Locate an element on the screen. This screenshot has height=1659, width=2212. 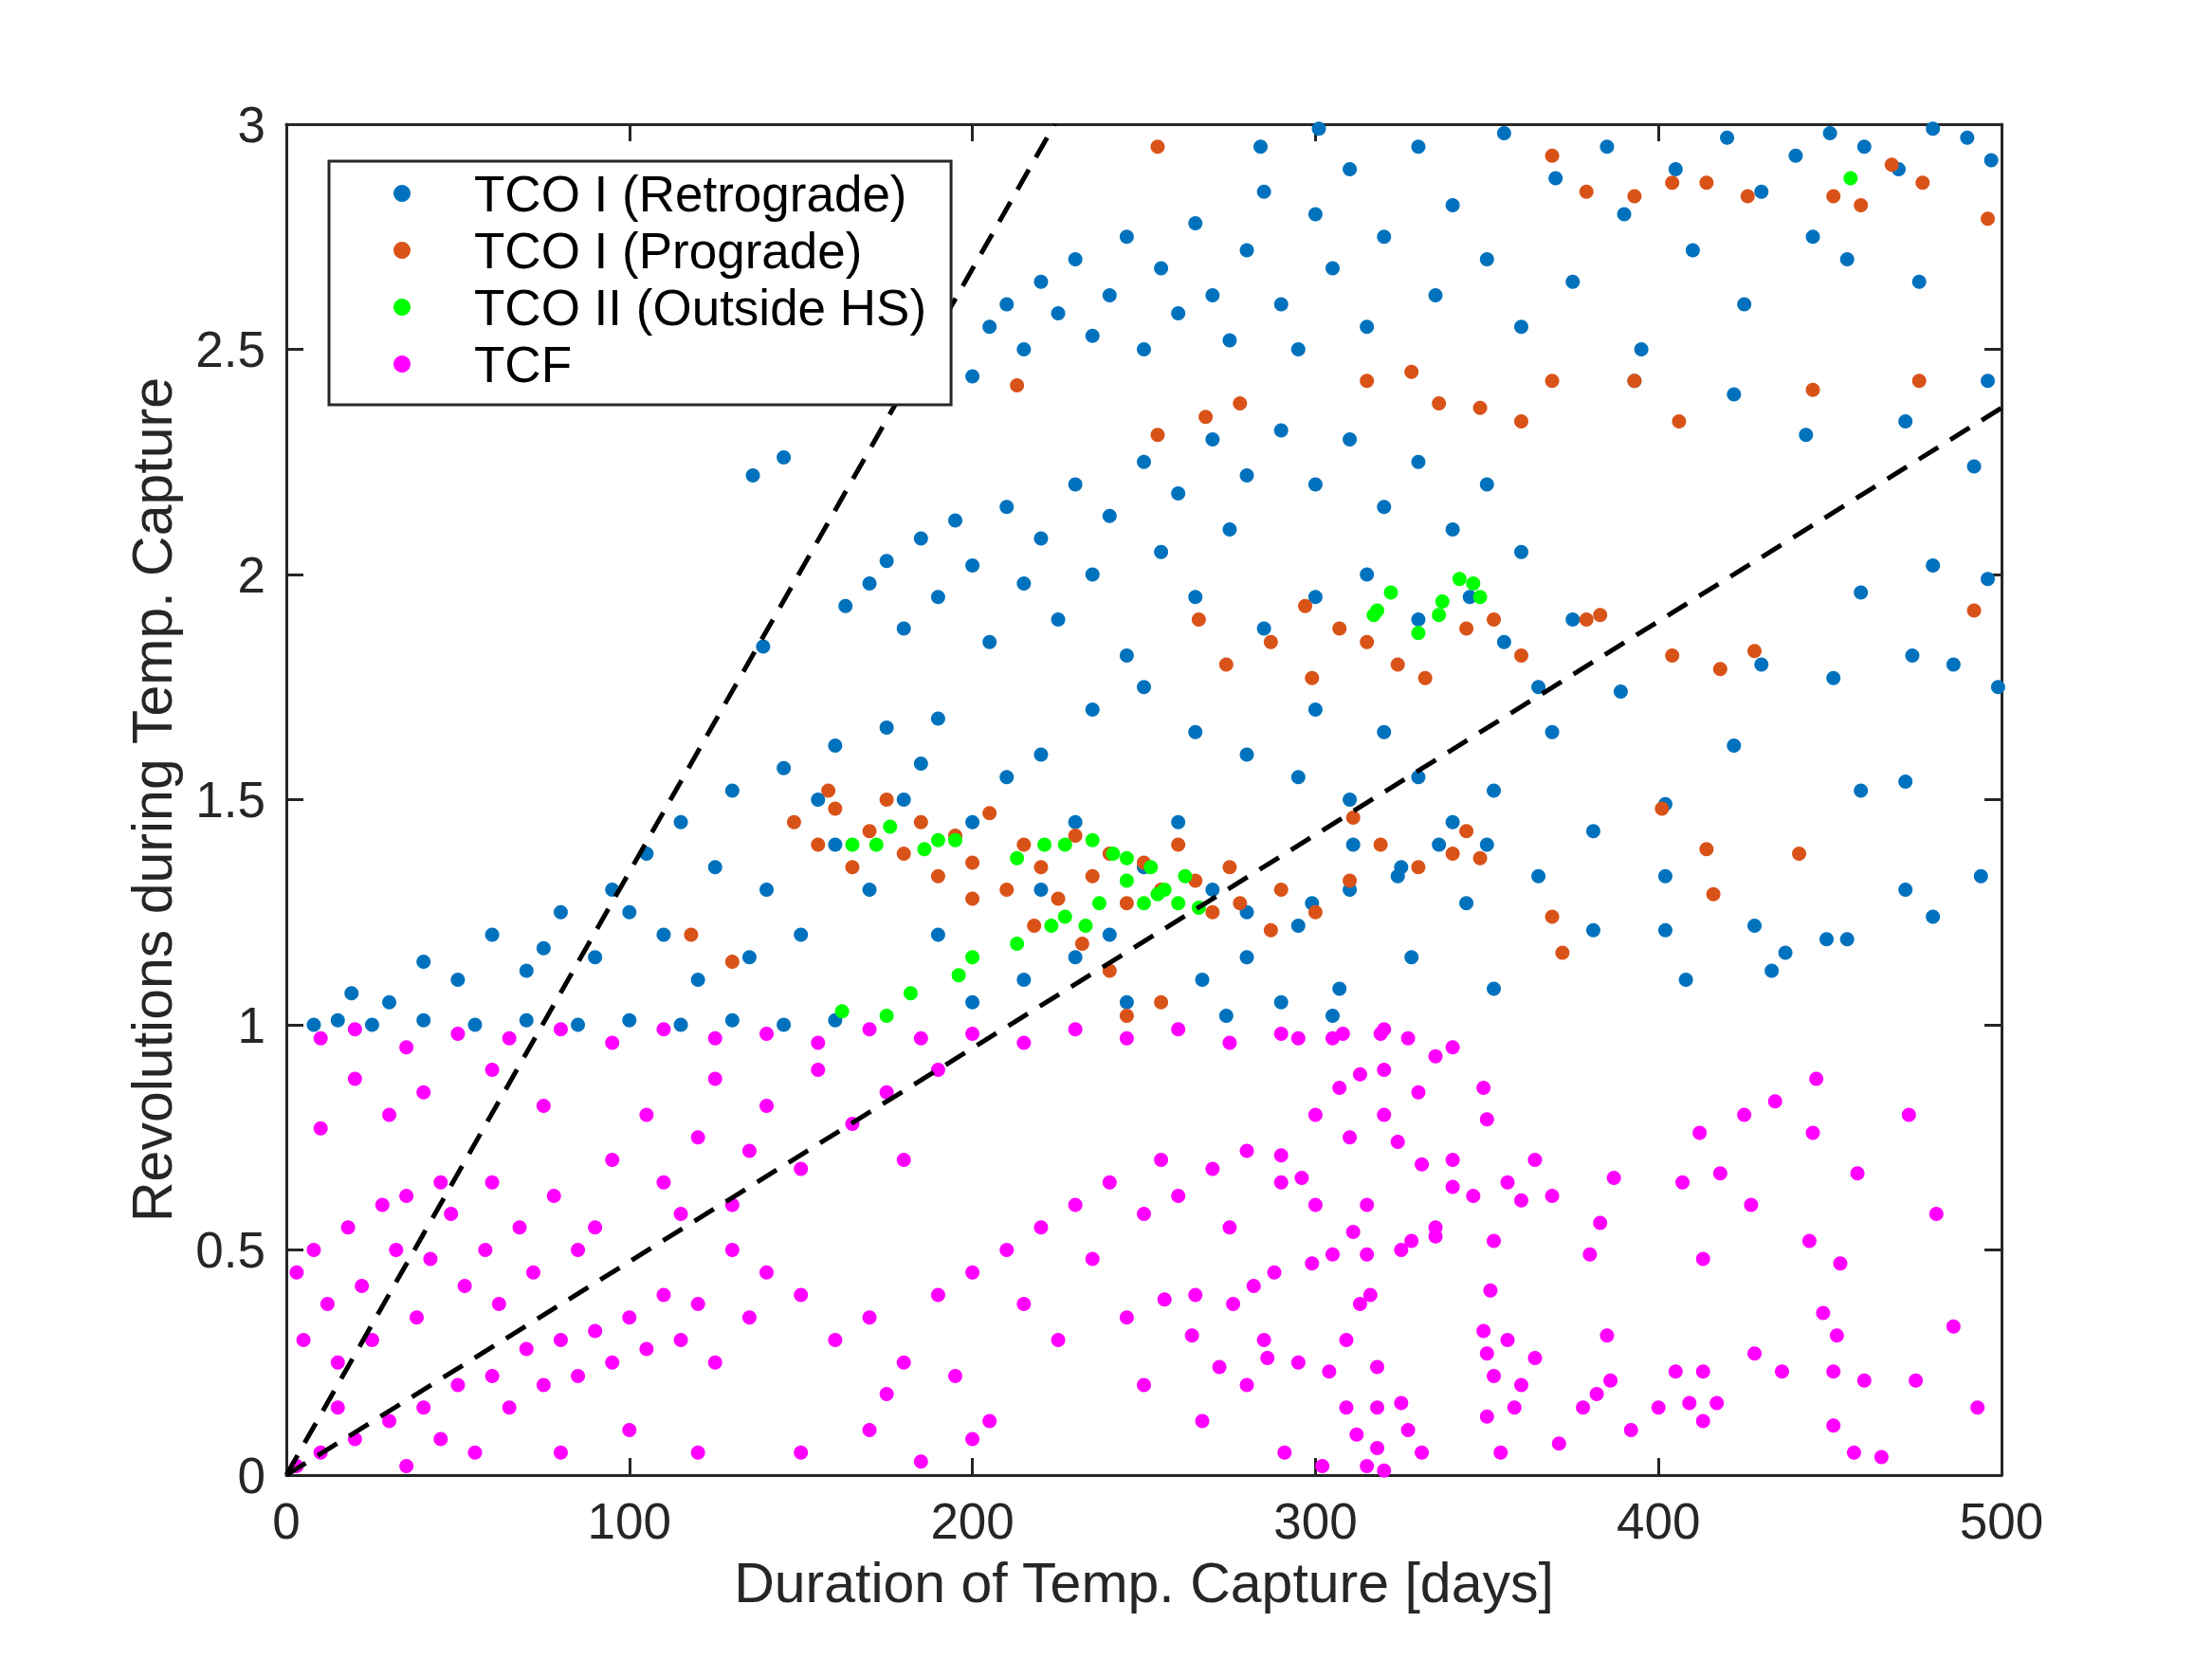
y-tick-label: 0 is located at coordinates (251, 1475).